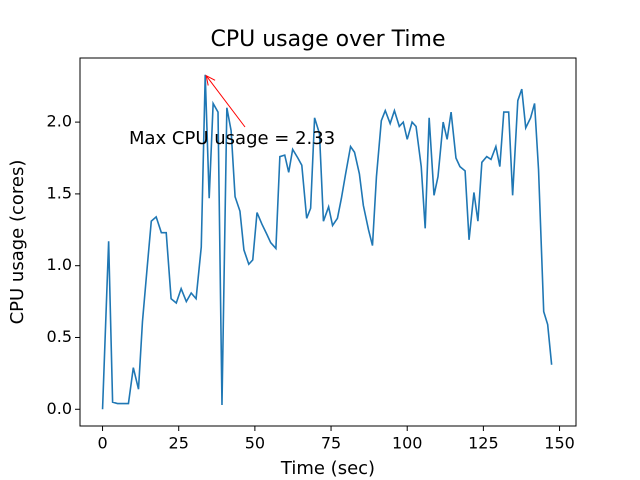 Image resolution: width=640 pixels, height=480 pixels. What do you see at coordinates (179, 443) in the screenshot?
I see `x-tick-label: 25` at bounding box center [179, 443].